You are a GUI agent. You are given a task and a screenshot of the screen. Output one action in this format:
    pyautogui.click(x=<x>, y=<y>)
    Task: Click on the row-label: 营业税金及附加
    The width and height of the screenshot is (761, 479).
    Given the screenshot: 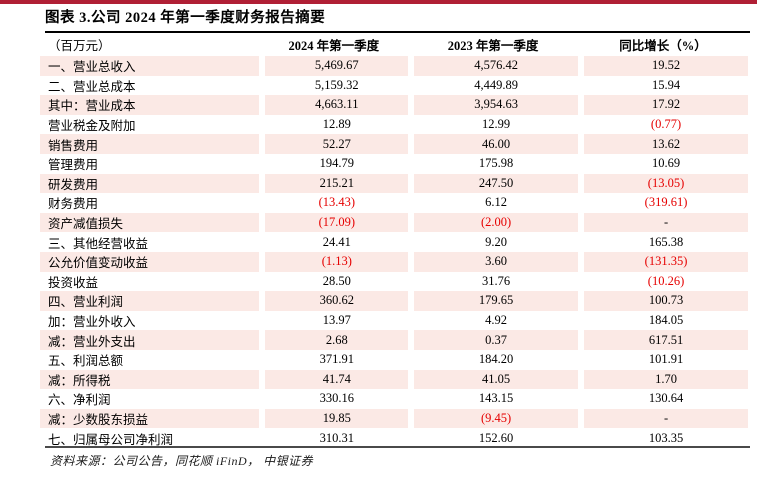 What is the action you would take?
    pyautogui.click(x=92, y=126)
    